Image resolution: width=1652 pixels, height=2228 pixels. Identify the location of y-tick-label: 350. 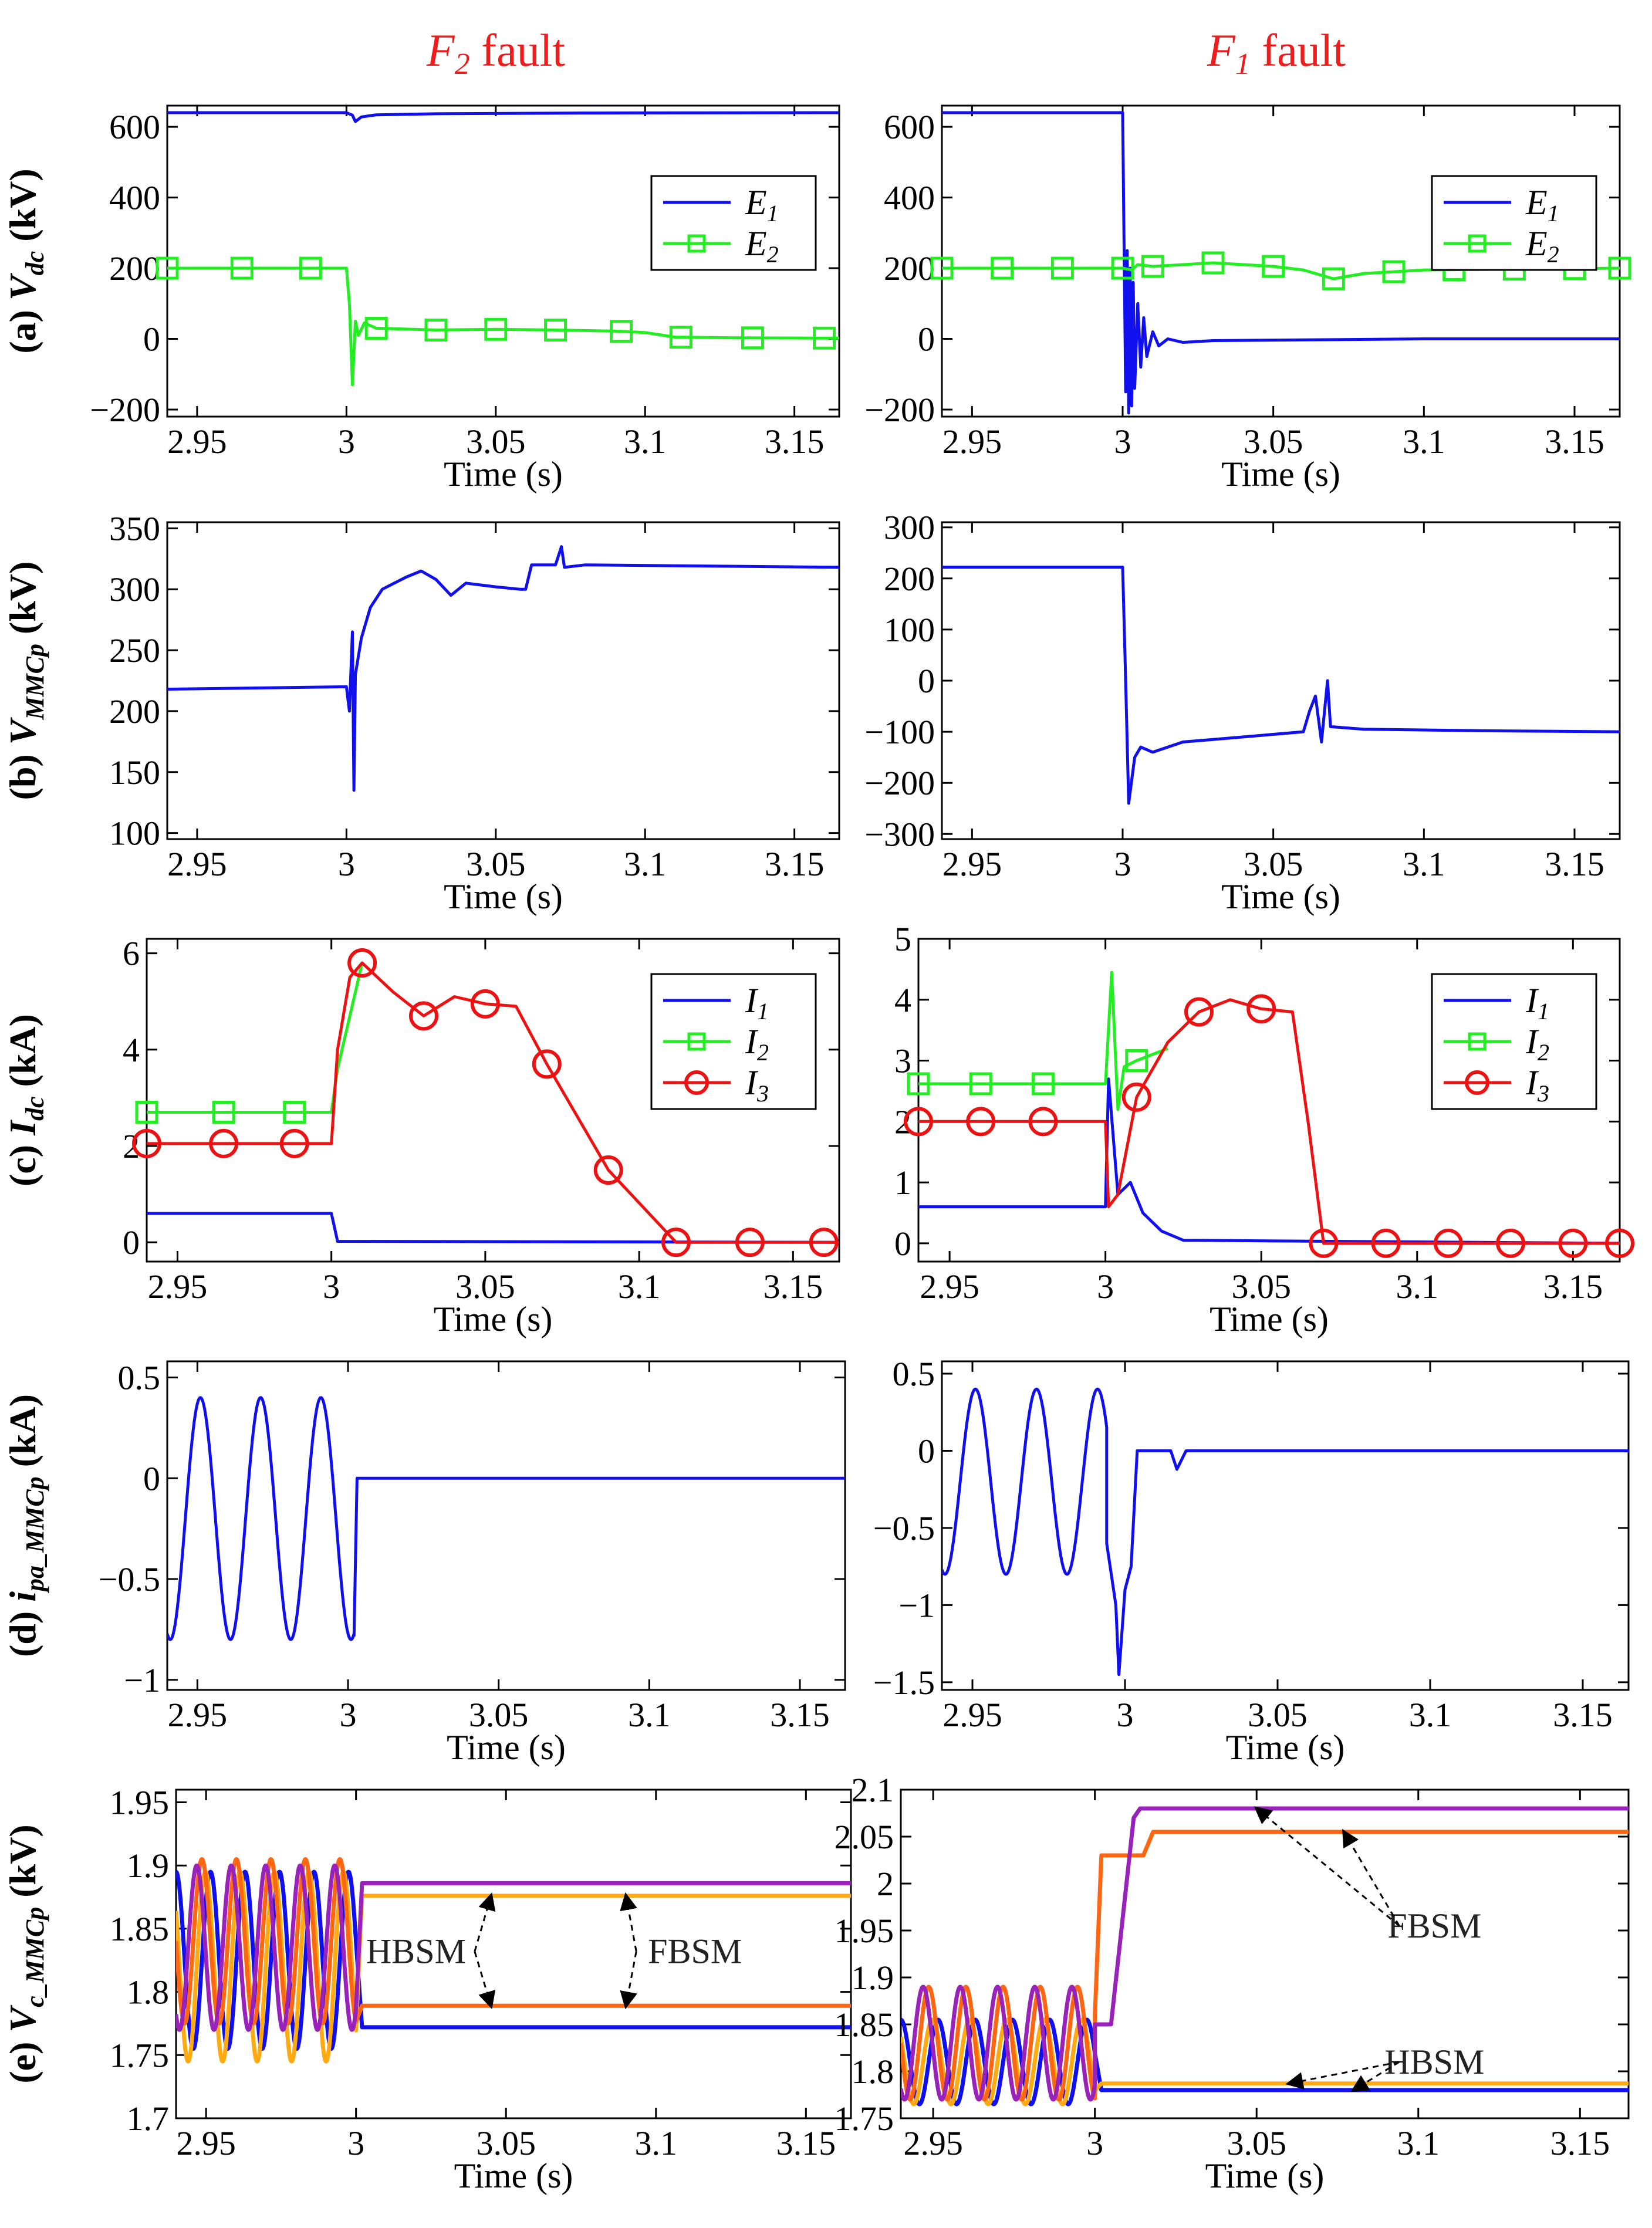
(134, 528).